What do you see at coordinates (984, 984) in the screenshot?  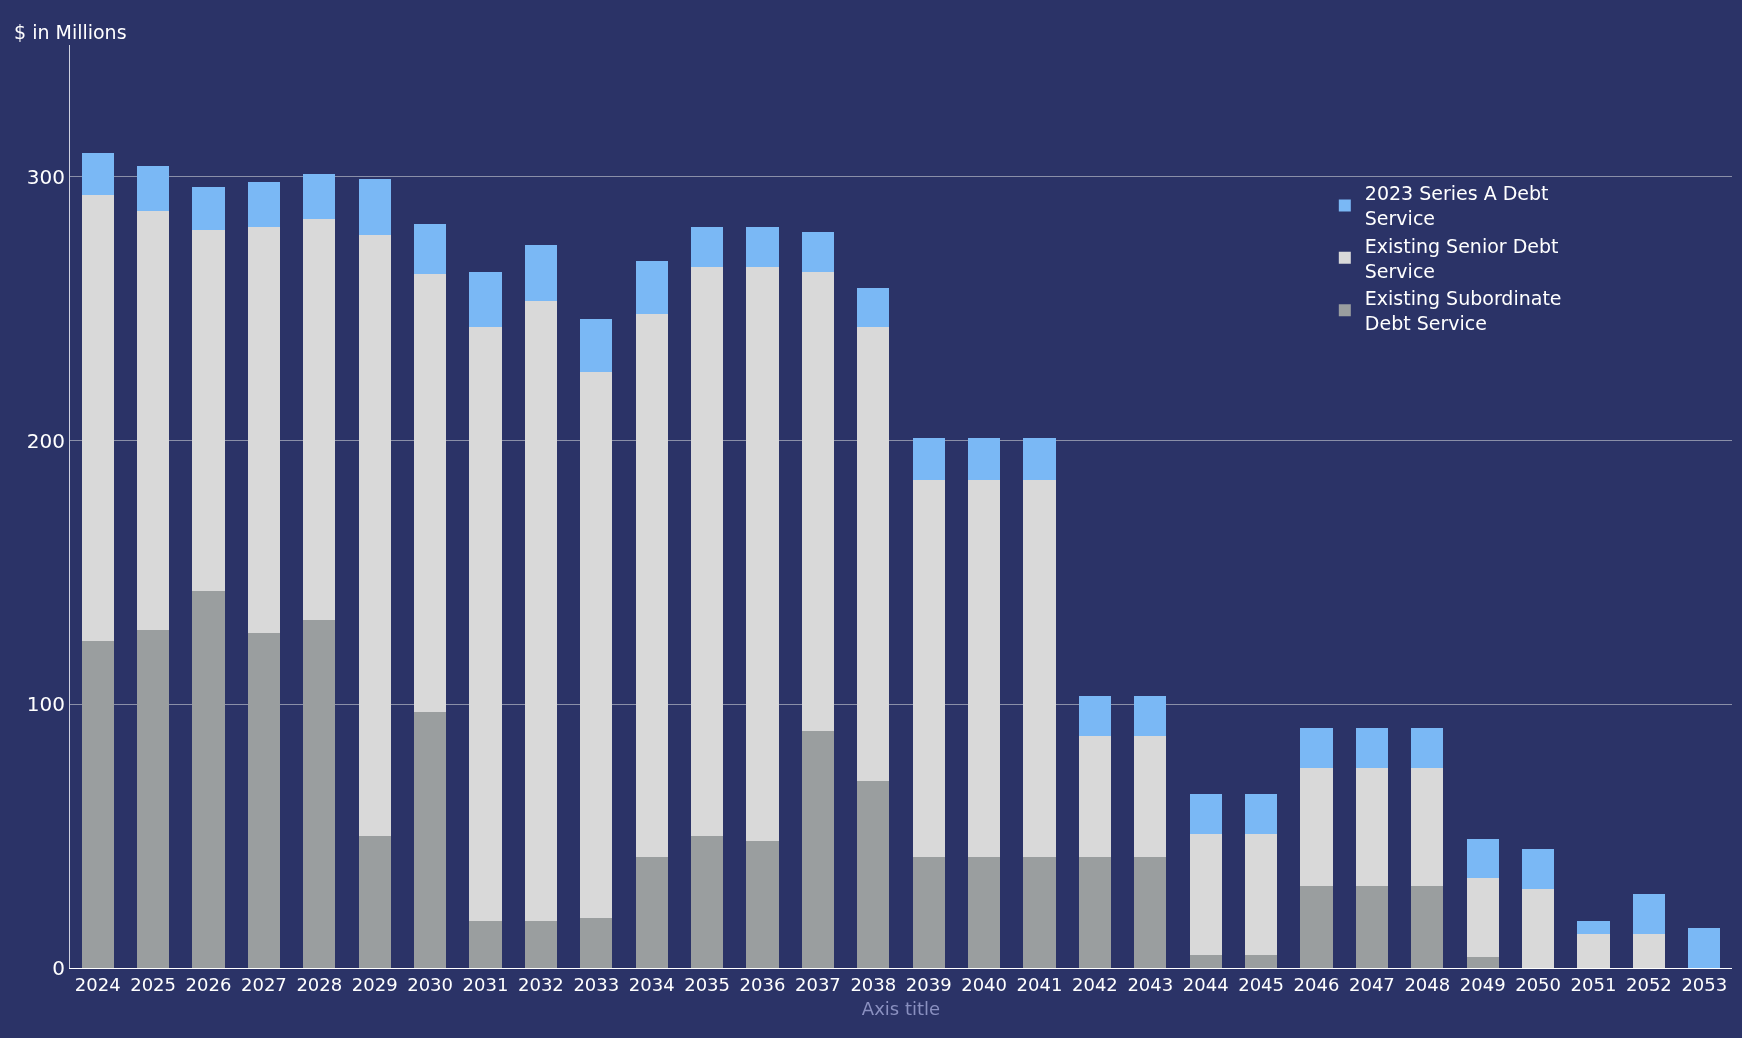 I see `x-tick-label: 2040` at bounding box center [984, 984].